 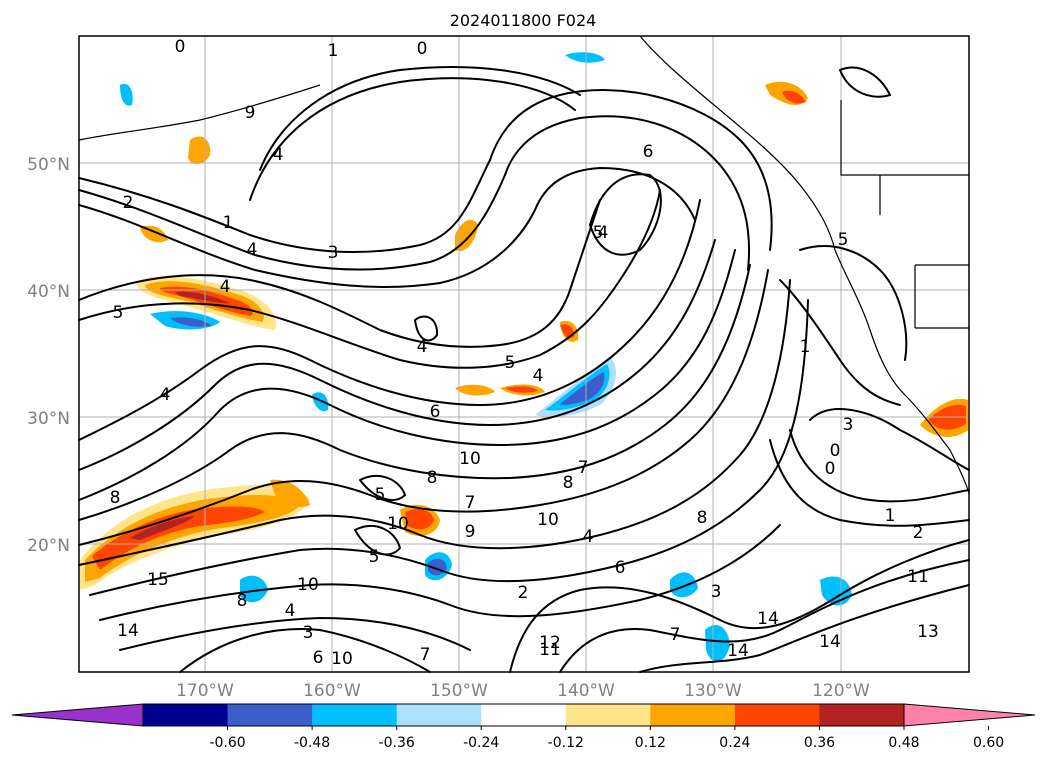 I want to click on lon-label-140w: 140°W, so click(x=586, y=691).